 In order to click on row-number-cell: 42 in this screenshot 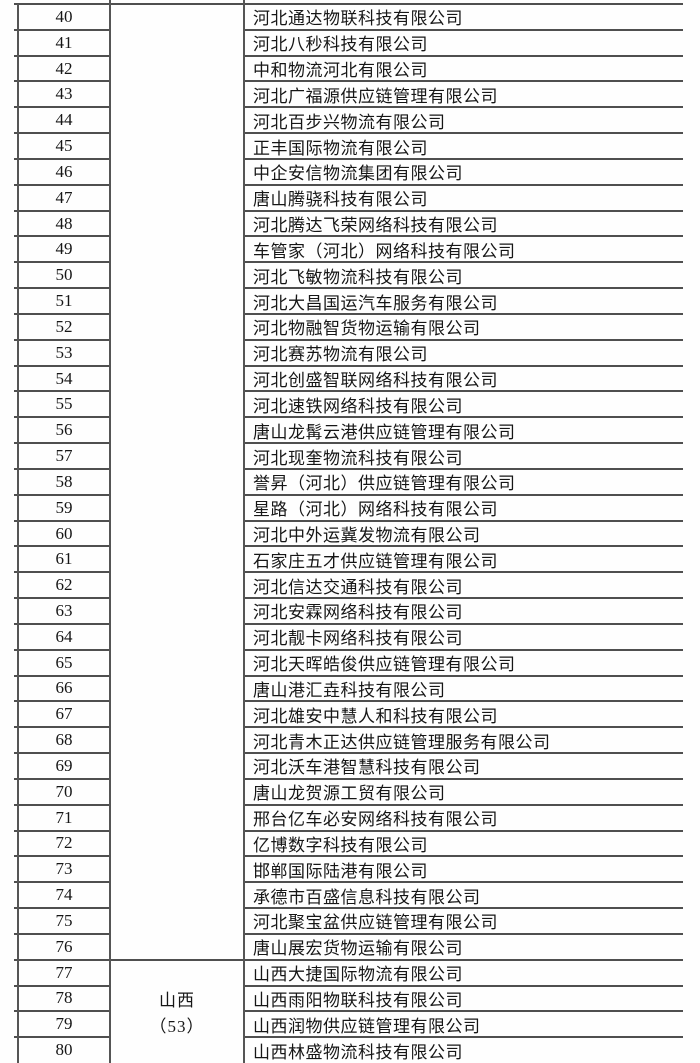, I will do `click(64, 68)`.